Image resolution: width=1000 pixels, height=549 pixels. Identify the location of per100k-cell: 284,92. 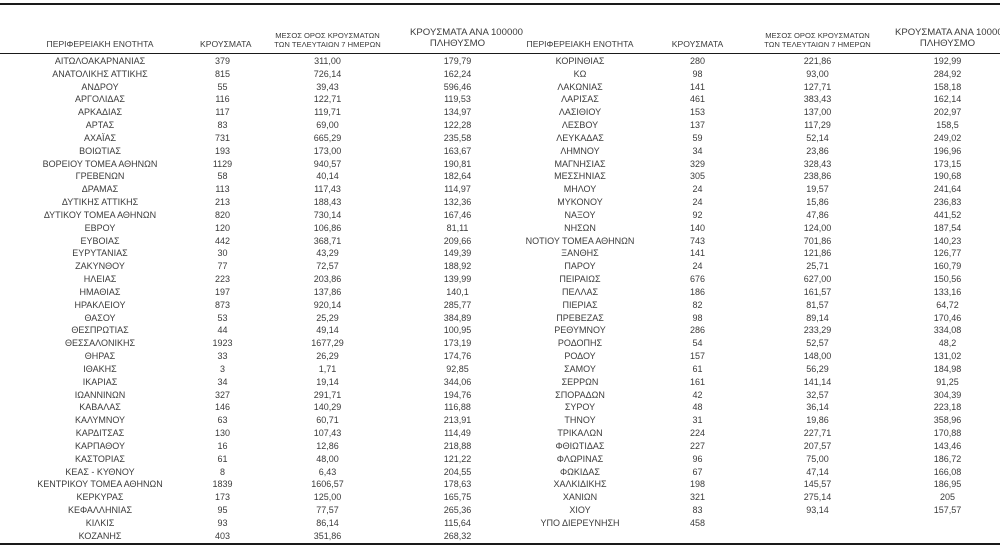
(947, 73).